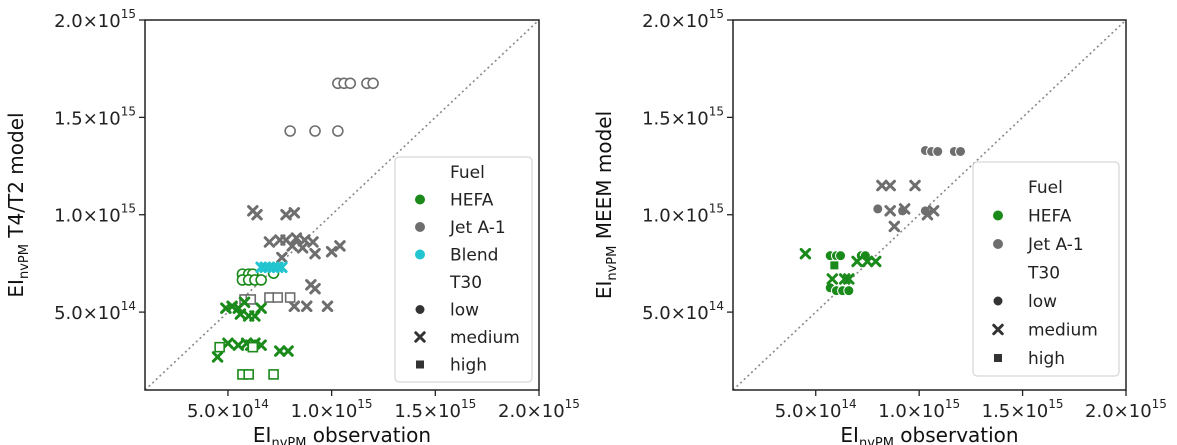  I want to click on legend: Fuel HEFA Jet A-1 T30 low medium high, so click(1046, 269).